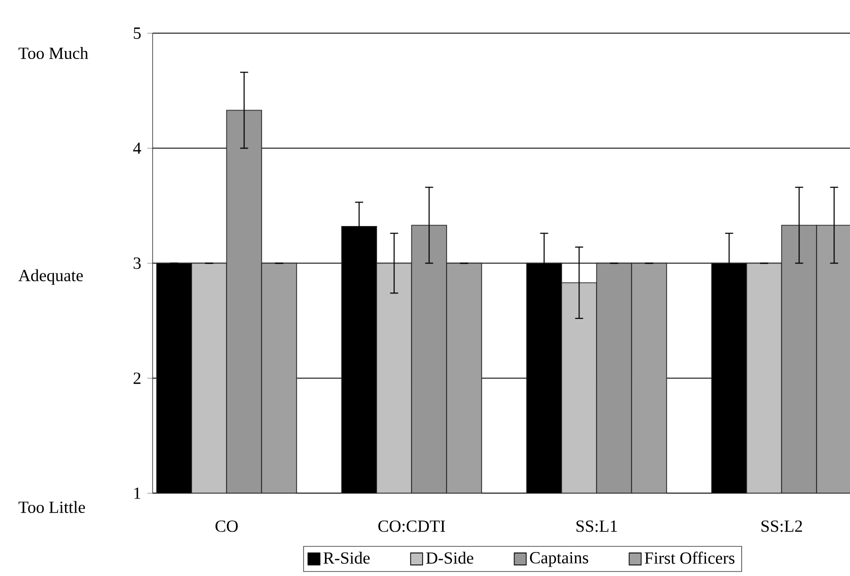 This screenshot has height=576, width=850. I want to click on text: Too Much, so click(53, 53).